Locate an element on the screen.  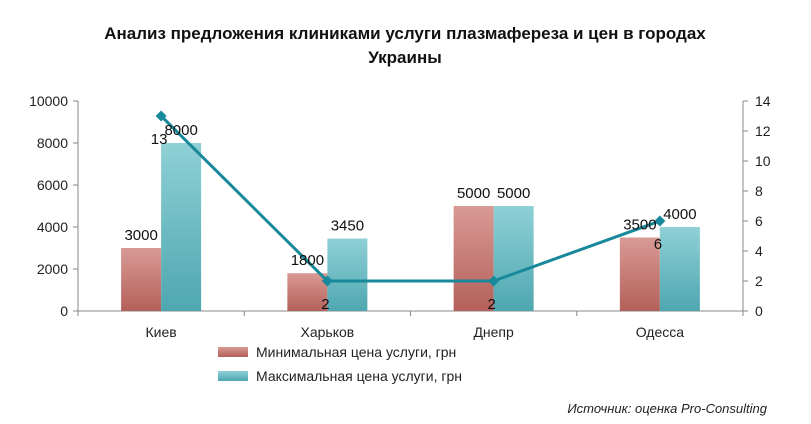
source-note: Источник: оценка Pro-Consulting is located at coordinates (667, 408).